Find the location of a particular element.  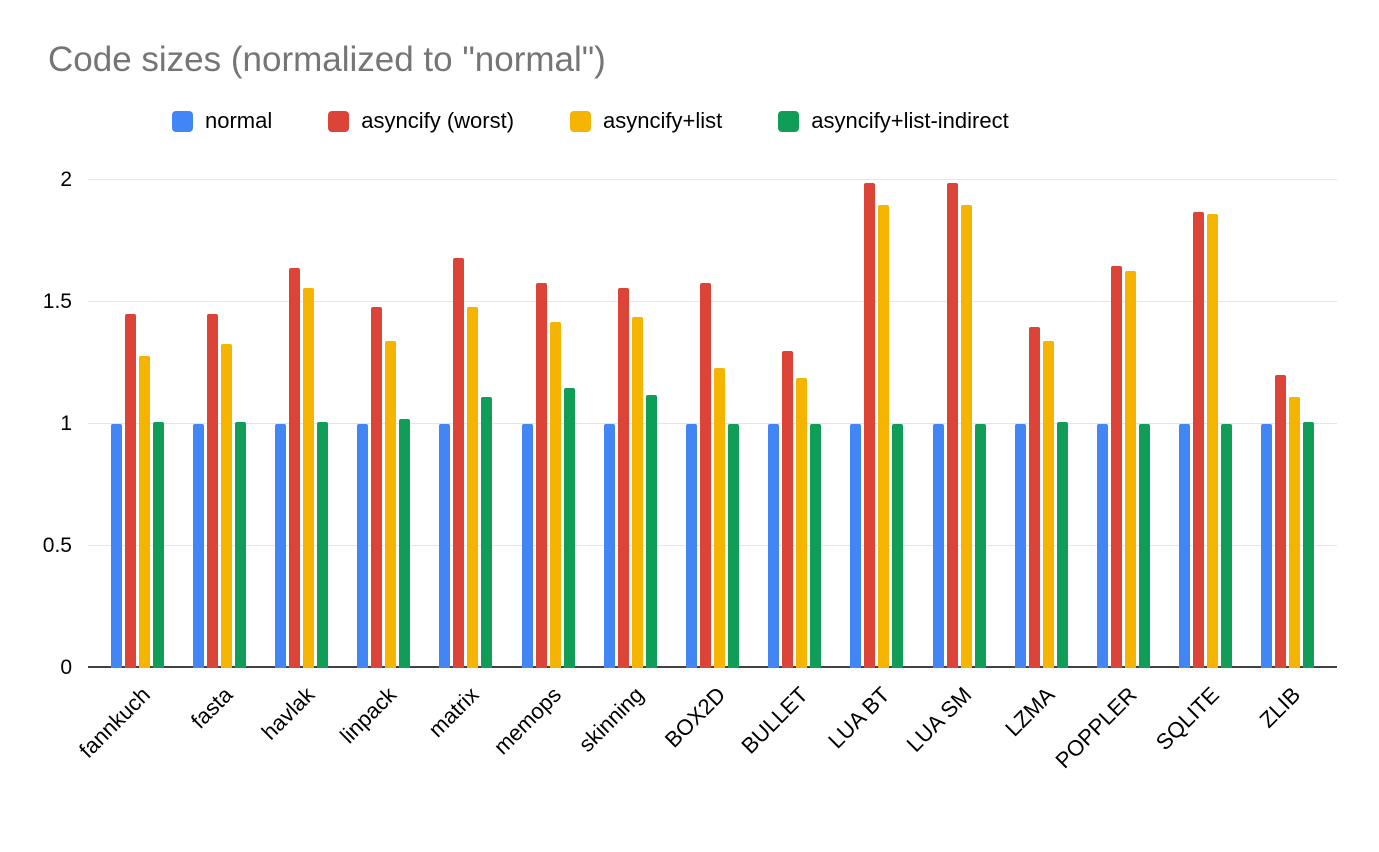

x-axis-label-cell: fannkuch is located at coordinates (126, 746).